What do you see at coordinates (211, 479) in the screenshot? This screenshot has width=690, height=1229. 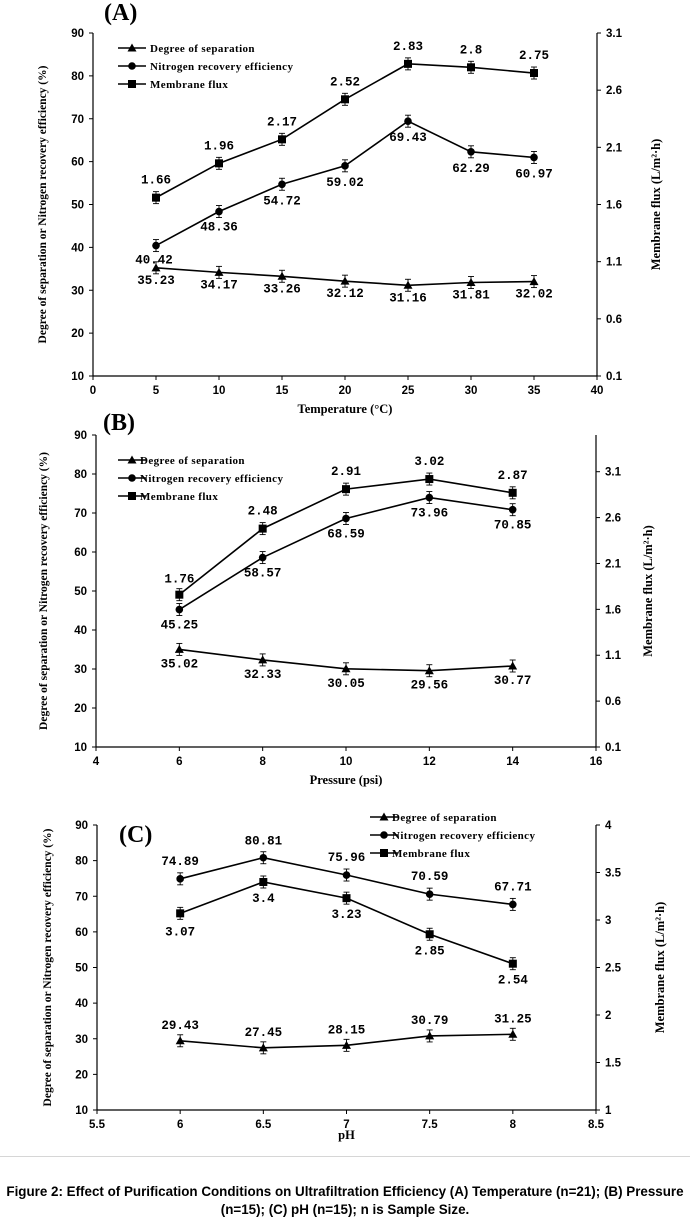 I see `chart-b-legend-label: Nitrogen recovery efficiency` at bounding box center [211, 479].